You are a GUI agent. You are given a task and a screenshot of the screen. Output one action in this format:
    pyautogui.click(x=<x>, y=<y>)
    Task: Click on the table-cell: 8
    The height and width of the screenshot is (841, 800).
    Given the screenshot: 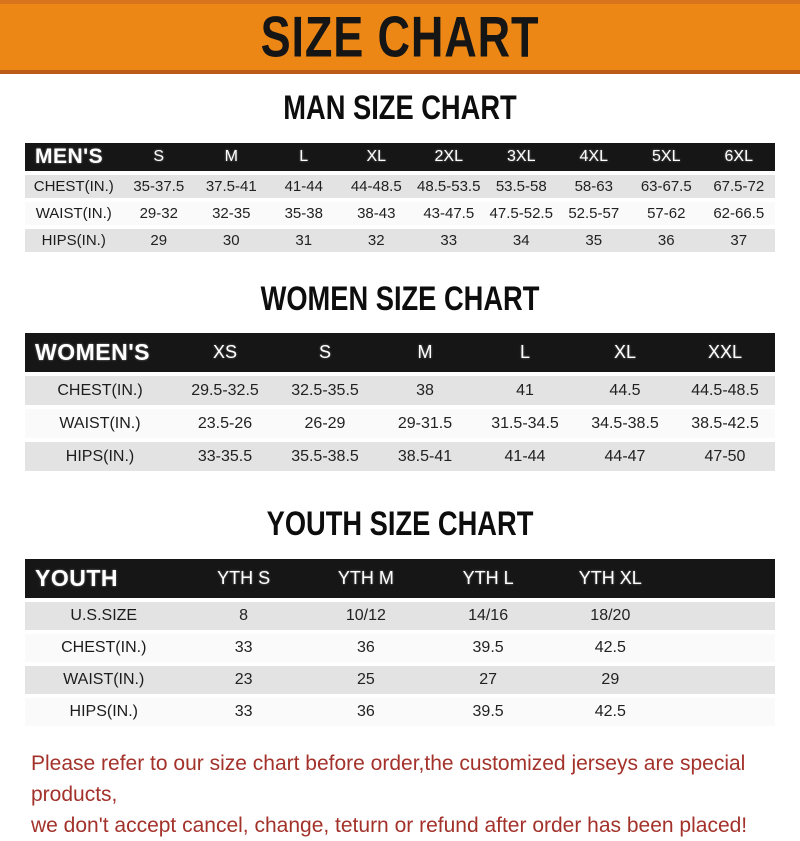 What is the action you would take?
    pyautogui.click(x=243, y=616)
    